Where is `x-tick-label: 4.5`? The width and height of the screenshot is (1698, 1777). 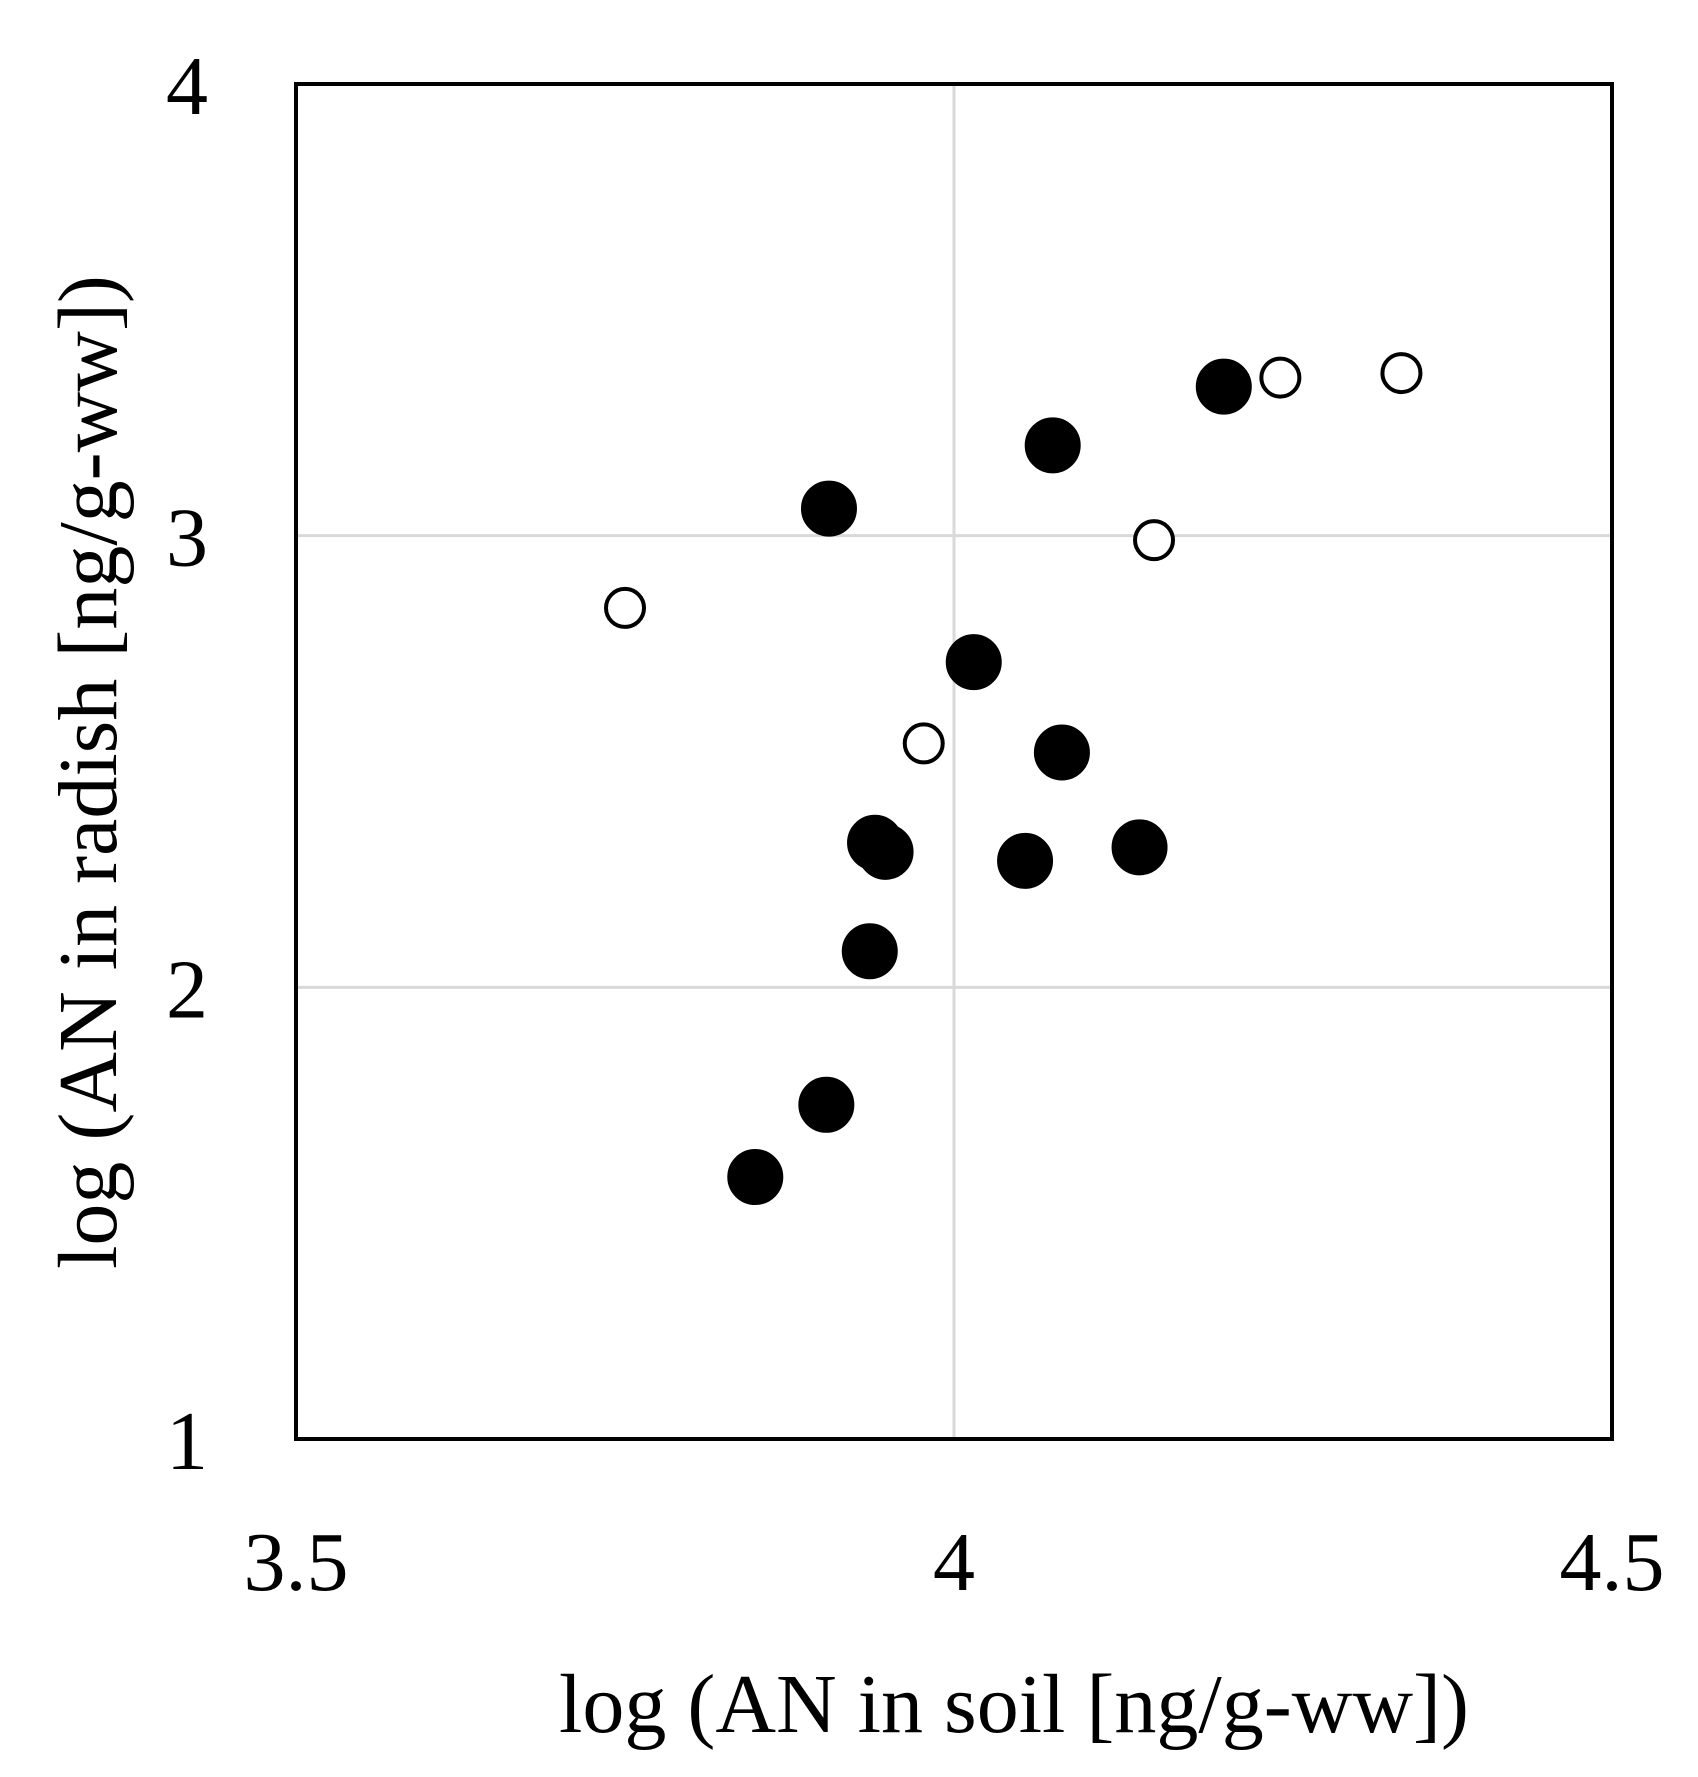 x-tick-label: 4.5 is located at coordinates (1612, 1562).